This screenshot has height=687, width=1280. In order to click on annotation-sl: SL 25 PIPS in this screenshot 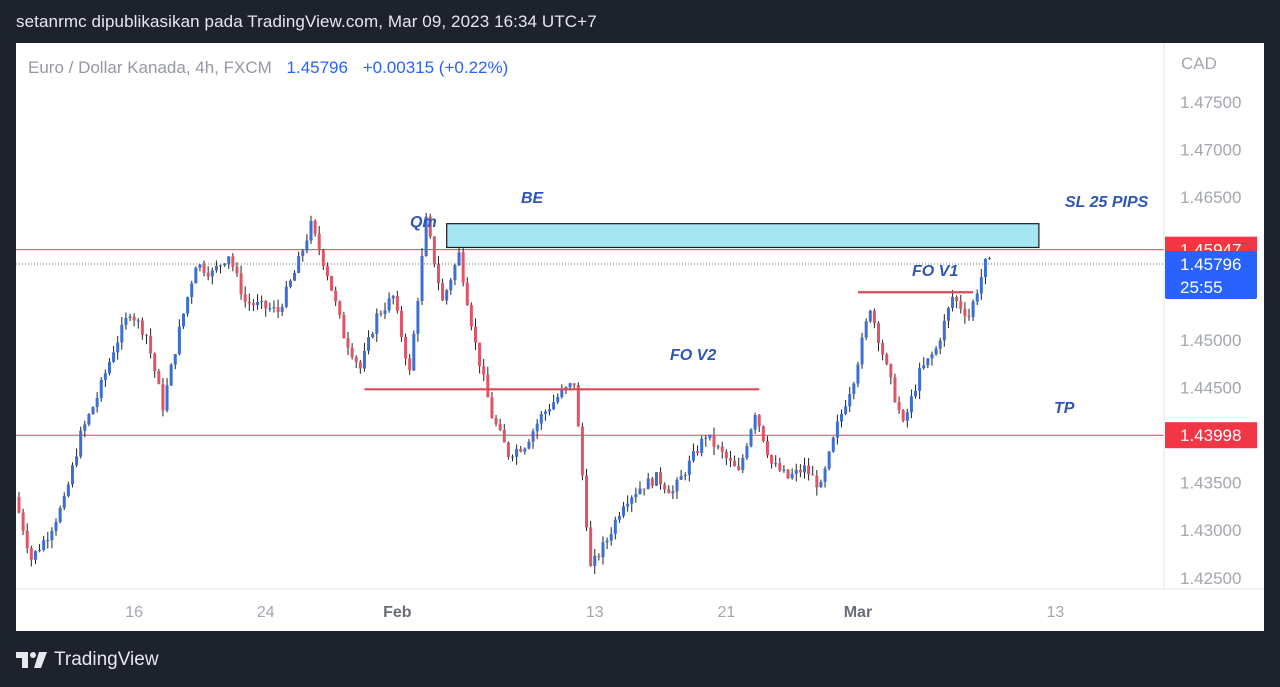, I will do `click(1107, 202)`.